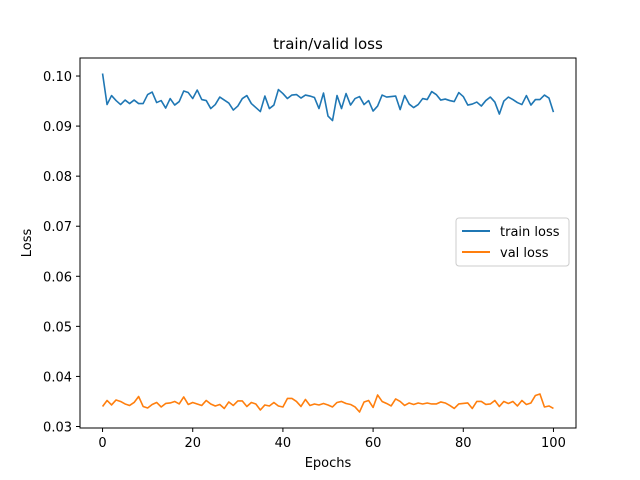 The width and height of the screenshot is (640, 480). What do you see at coordinates (57, 277) in the screenshot?
I see `y-tick-label: 0.06` at bounding box center [57, 277].